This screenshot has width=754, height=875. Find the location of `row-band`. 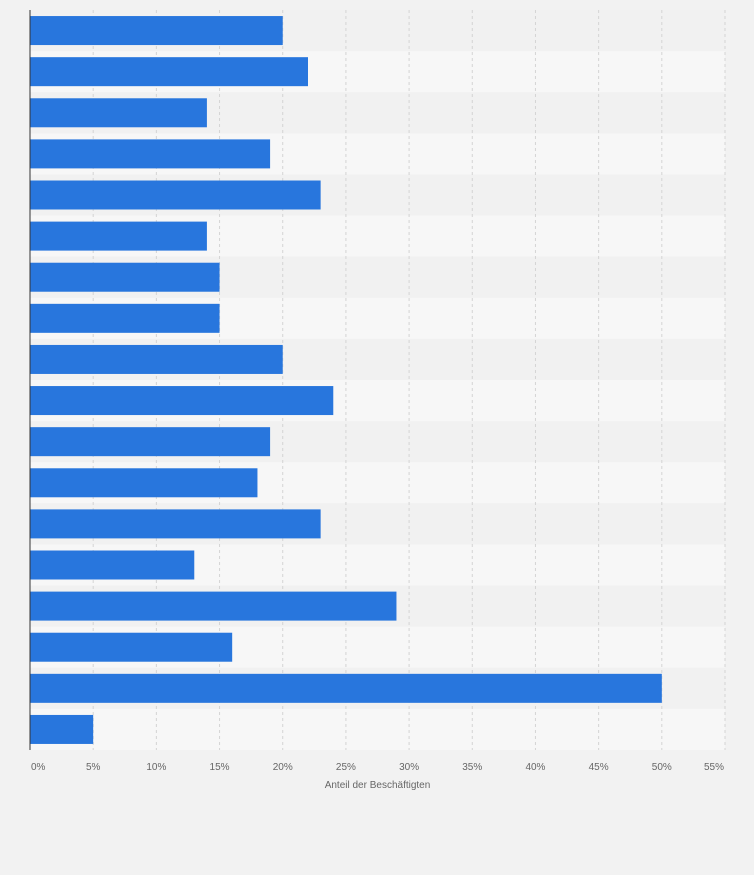

row-band is located at coordinates (377, 729).